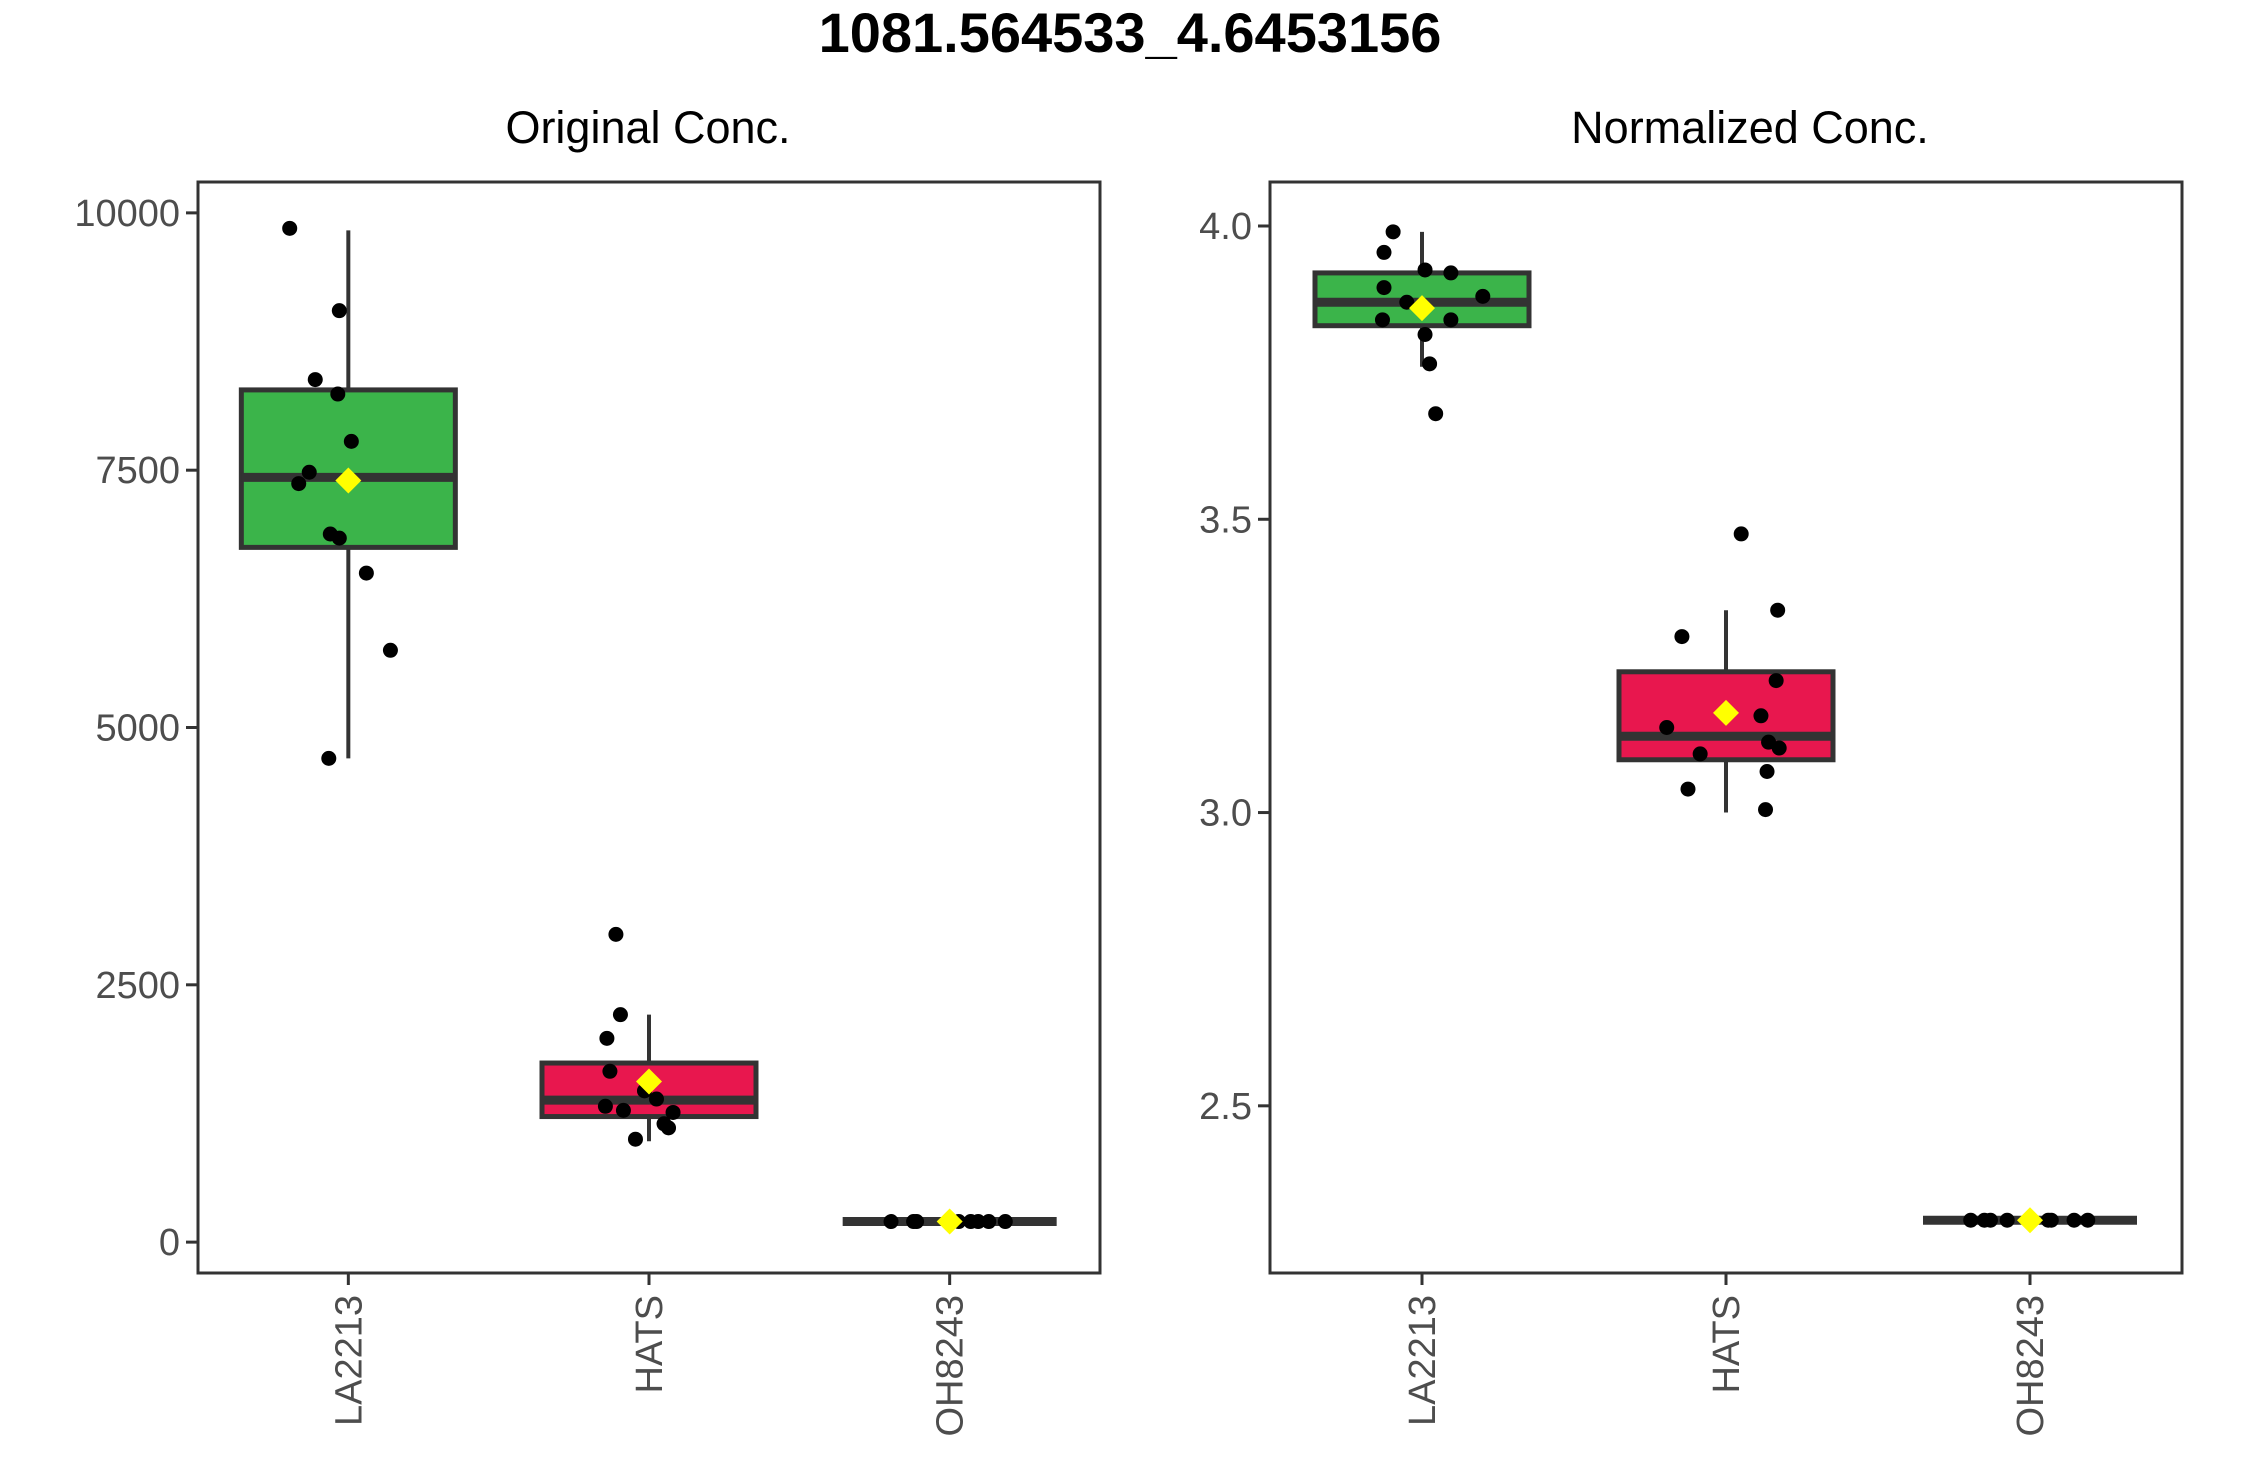 The image size is (2250, 1463). Describe the element at coordinates (137, 729) in the screenshot. I see `y-tick-label: 5000` at that location.